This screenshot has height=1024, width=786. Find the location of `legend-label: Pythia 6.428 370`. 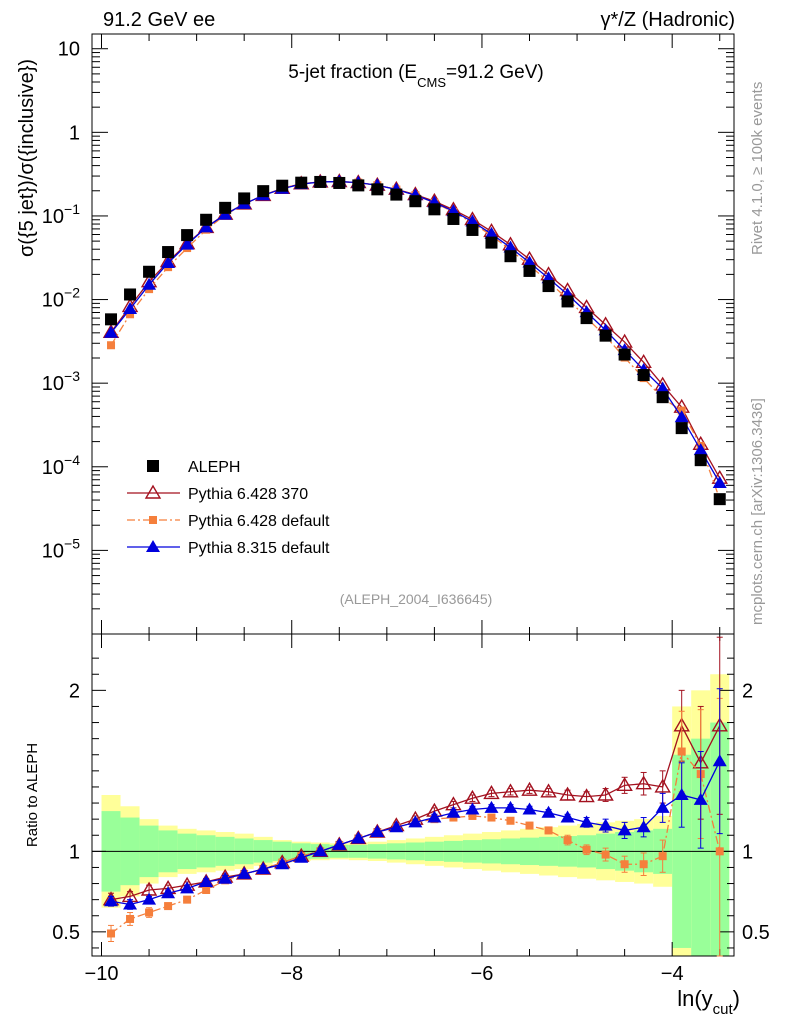

legend-label: Pythia 6.428 370 is located at coordinates (248, 494).